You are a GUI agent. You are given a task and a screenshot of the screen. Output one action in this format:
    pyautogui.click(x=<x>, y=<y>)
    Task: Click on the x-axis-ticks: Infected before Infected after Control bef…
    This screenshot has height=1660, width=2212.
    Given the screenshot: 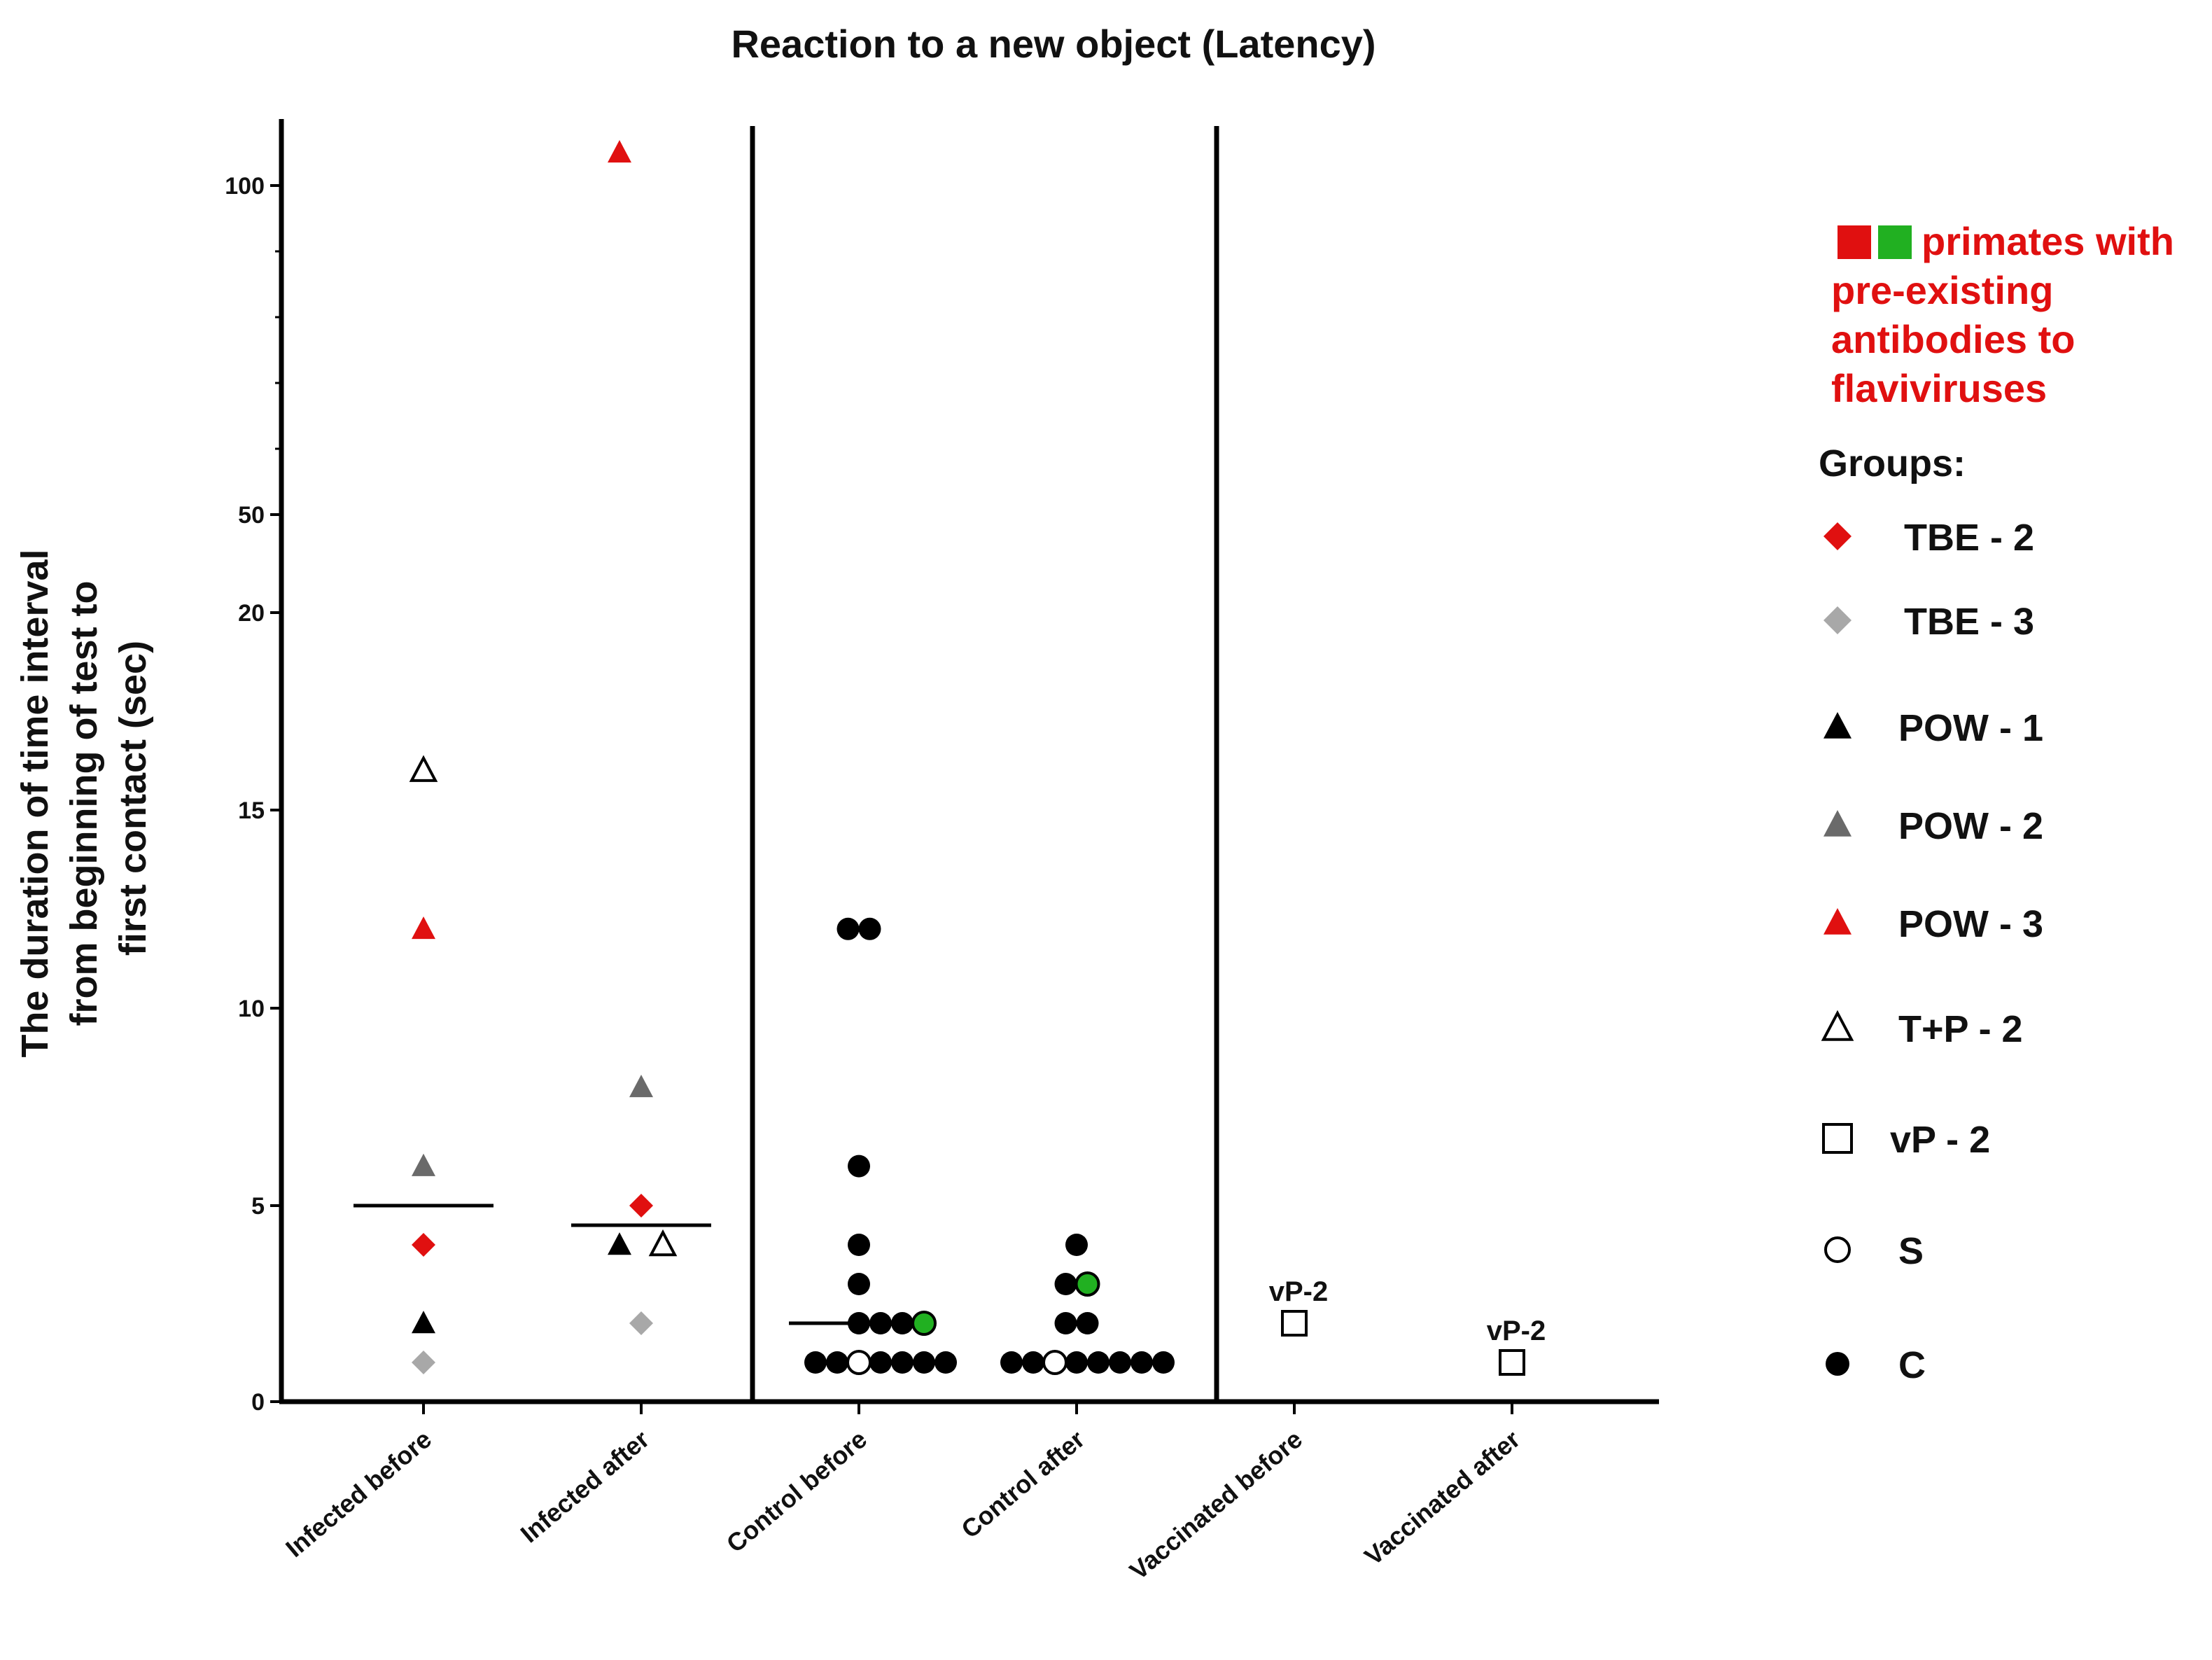 What is the action you would take?
    pyautogui.click(x=902, y=1493)
    